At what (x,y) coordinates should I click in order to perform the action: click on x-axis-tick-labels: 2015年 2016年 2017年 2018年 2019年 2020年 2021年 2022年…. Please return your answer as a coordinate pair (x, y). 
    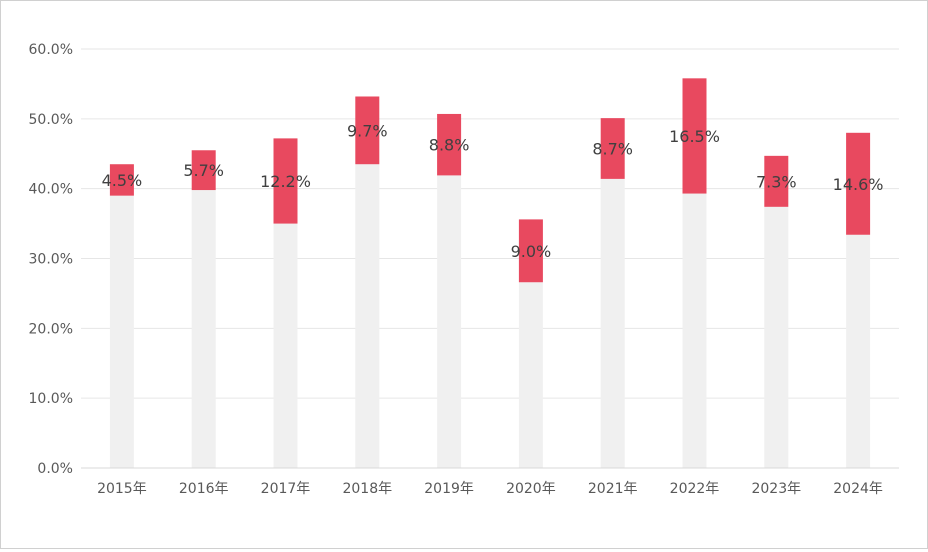
    Looking at the image, I should click on (490, 489).